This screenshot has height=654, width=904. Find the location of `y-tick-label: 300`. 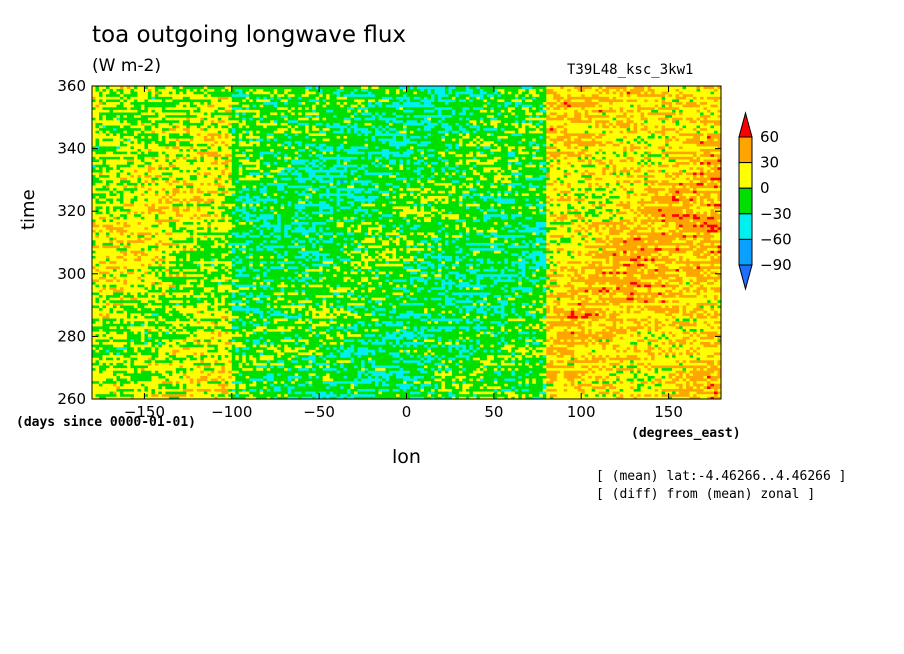

y-tick-label: 300 is located at coordinates (71, 274).